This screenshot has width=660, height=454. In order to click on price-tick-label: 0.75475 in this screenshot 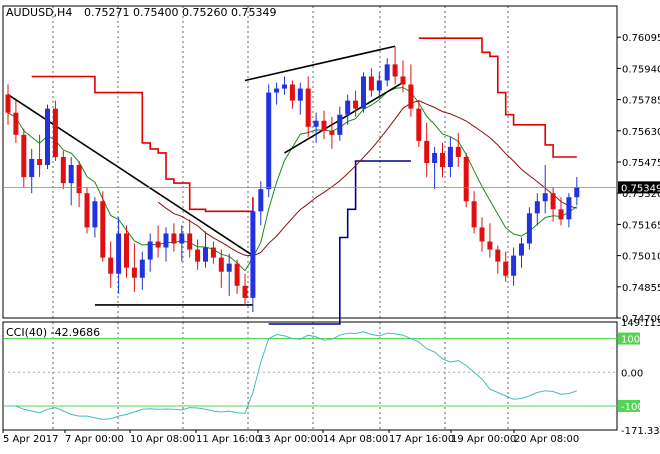, I will do `click(641, 163)`.